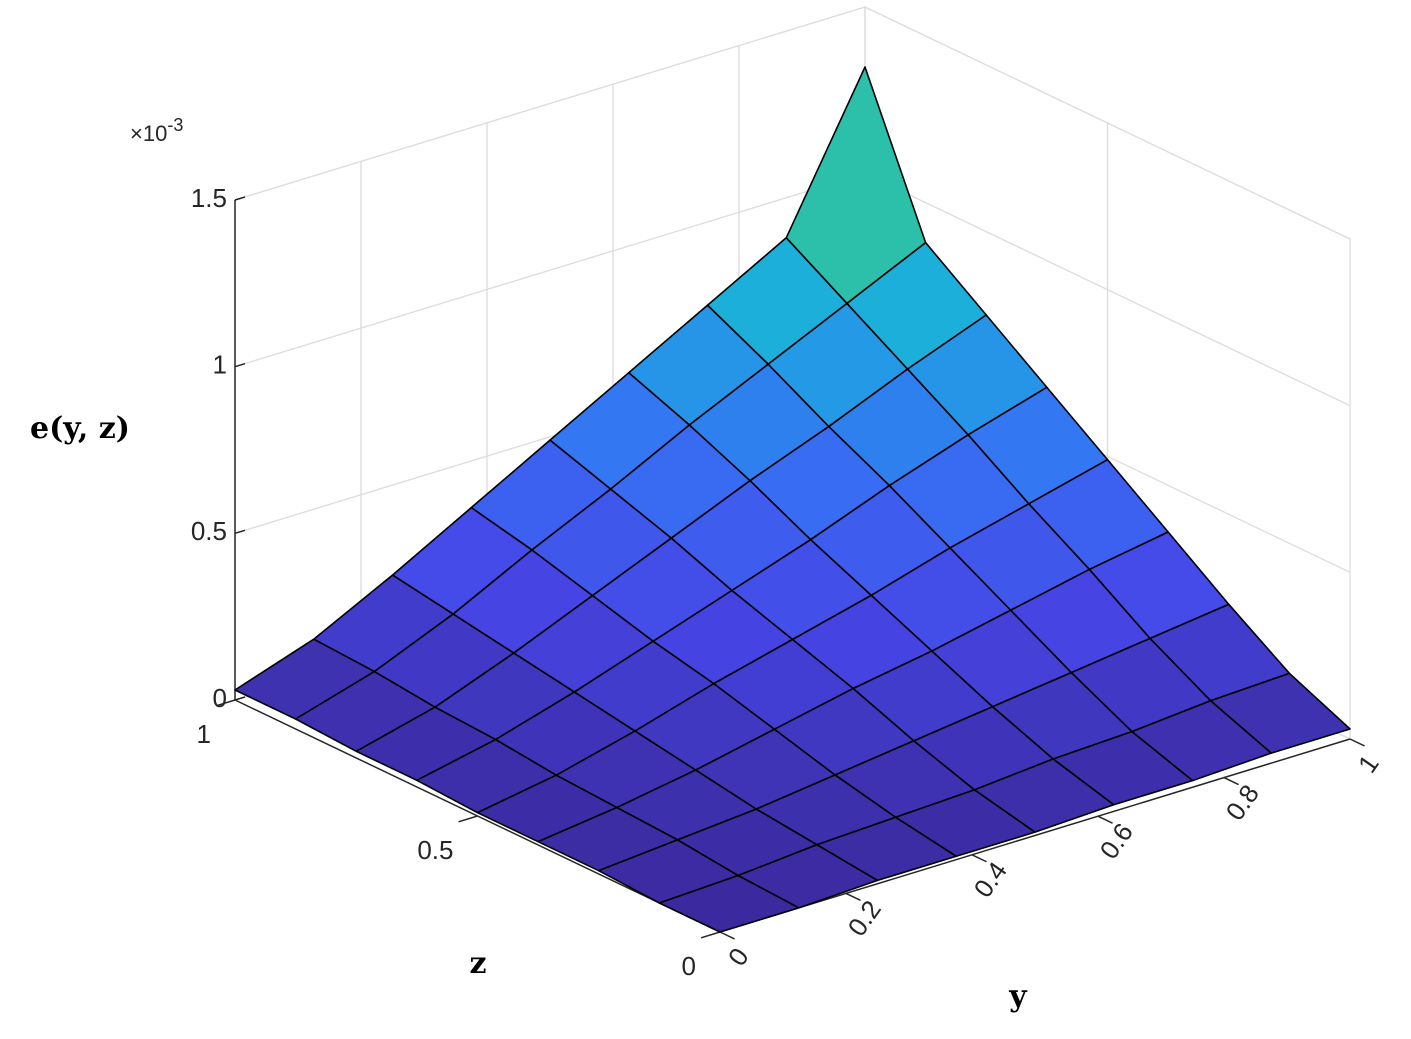 The height and width of the screenshot is (1039, 1411). Describe the element at coordinates (1018, 996) in the screenshot. I see `y-axis-label: y` at that location.